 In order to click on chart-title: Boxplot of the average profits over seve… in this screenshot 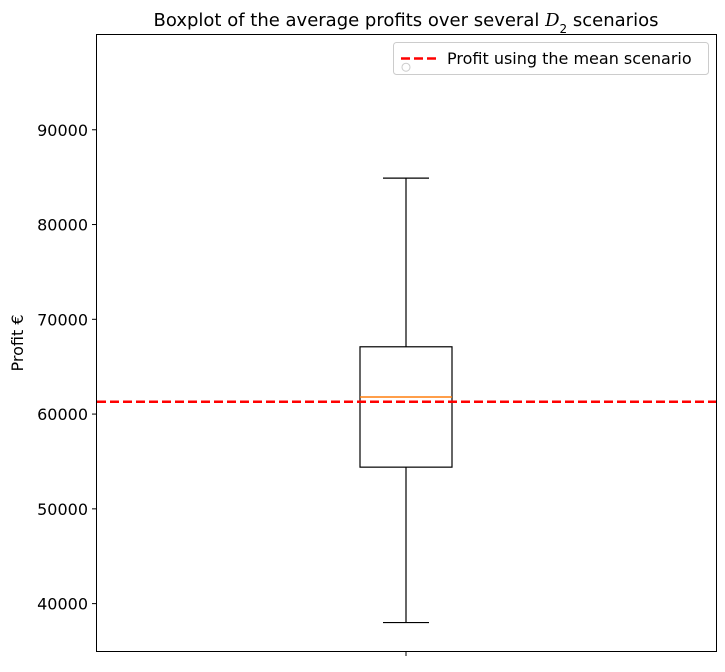, I will do `click(406, 23)`.